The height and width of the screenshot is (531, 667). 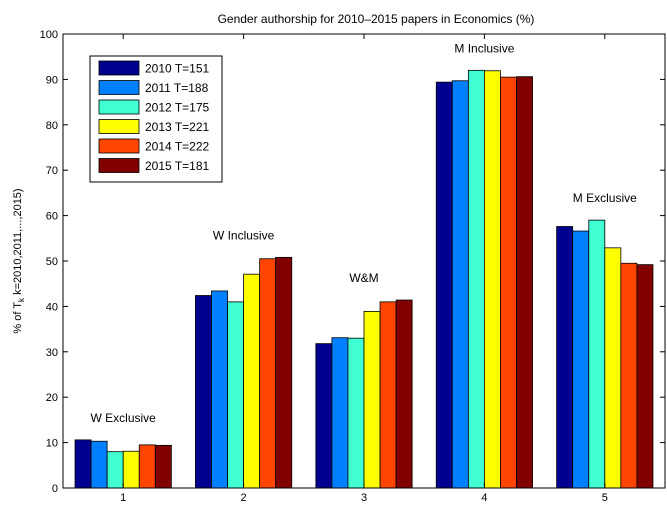 I want to click on svg-text: % of Tk k=2010,2011,...,2015), so click(x=19, y=260).